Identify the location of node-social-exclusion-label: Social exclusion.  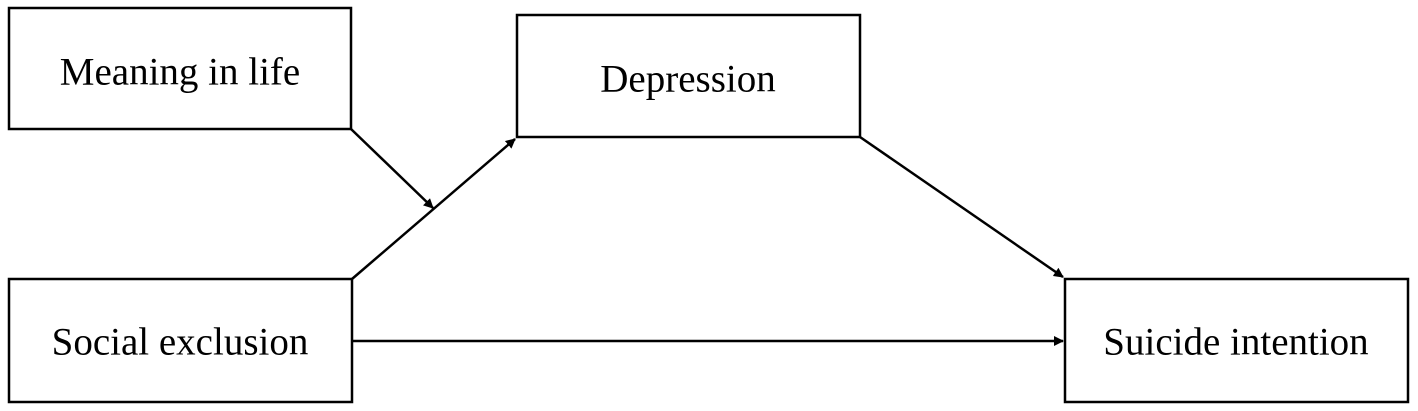
(180, 342).